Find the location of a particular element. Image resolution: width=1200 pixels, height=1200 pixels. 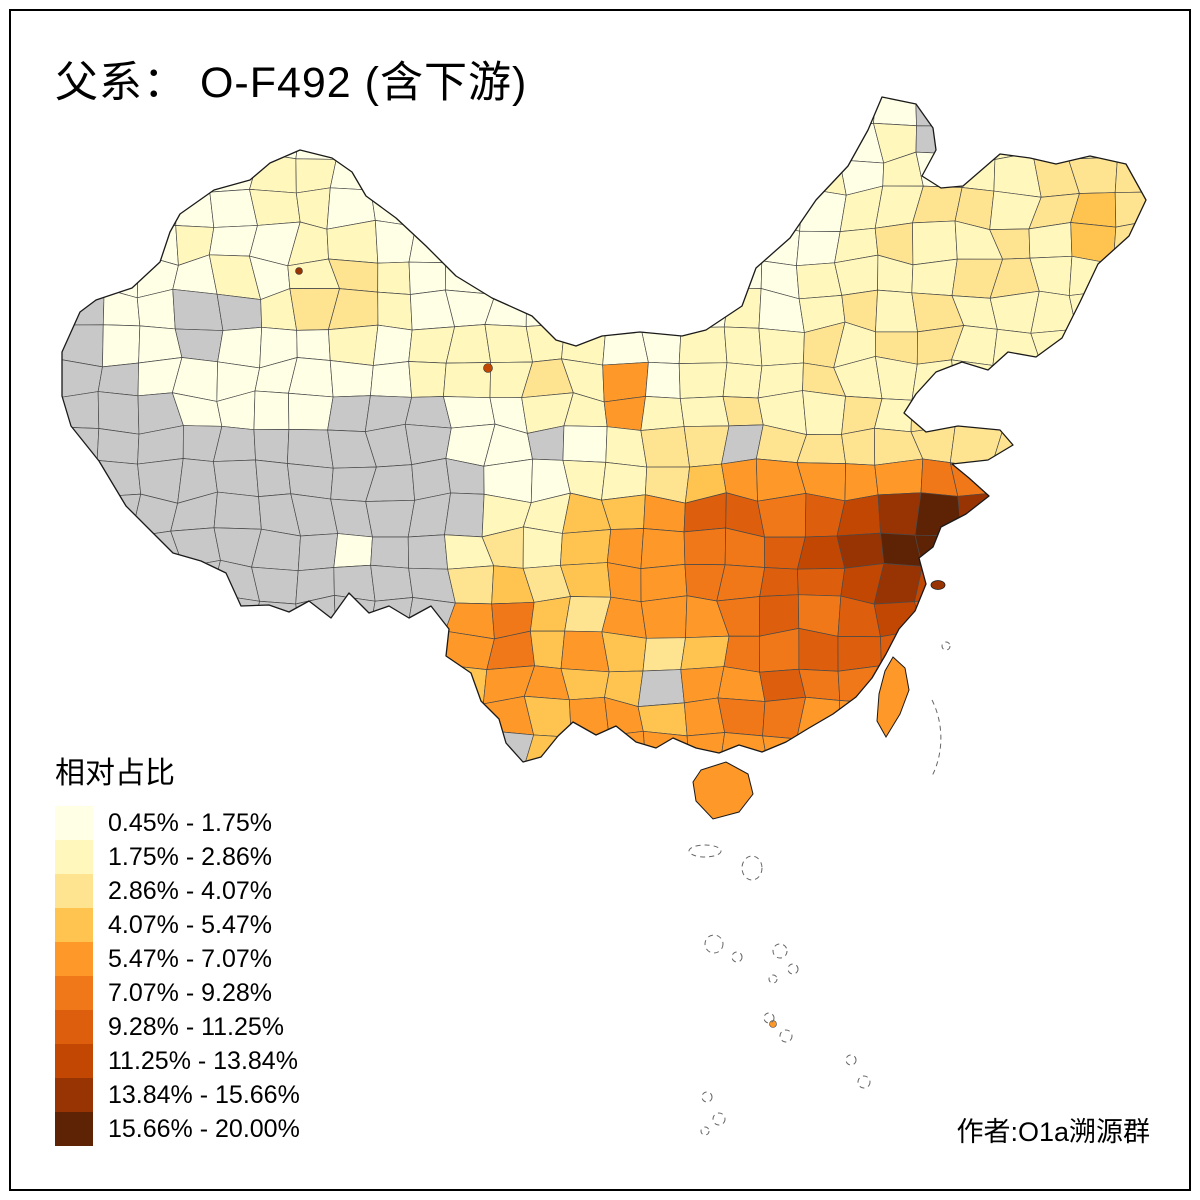

legend-label: 4.07% - 5.47% is located at coordinates (190, 924).